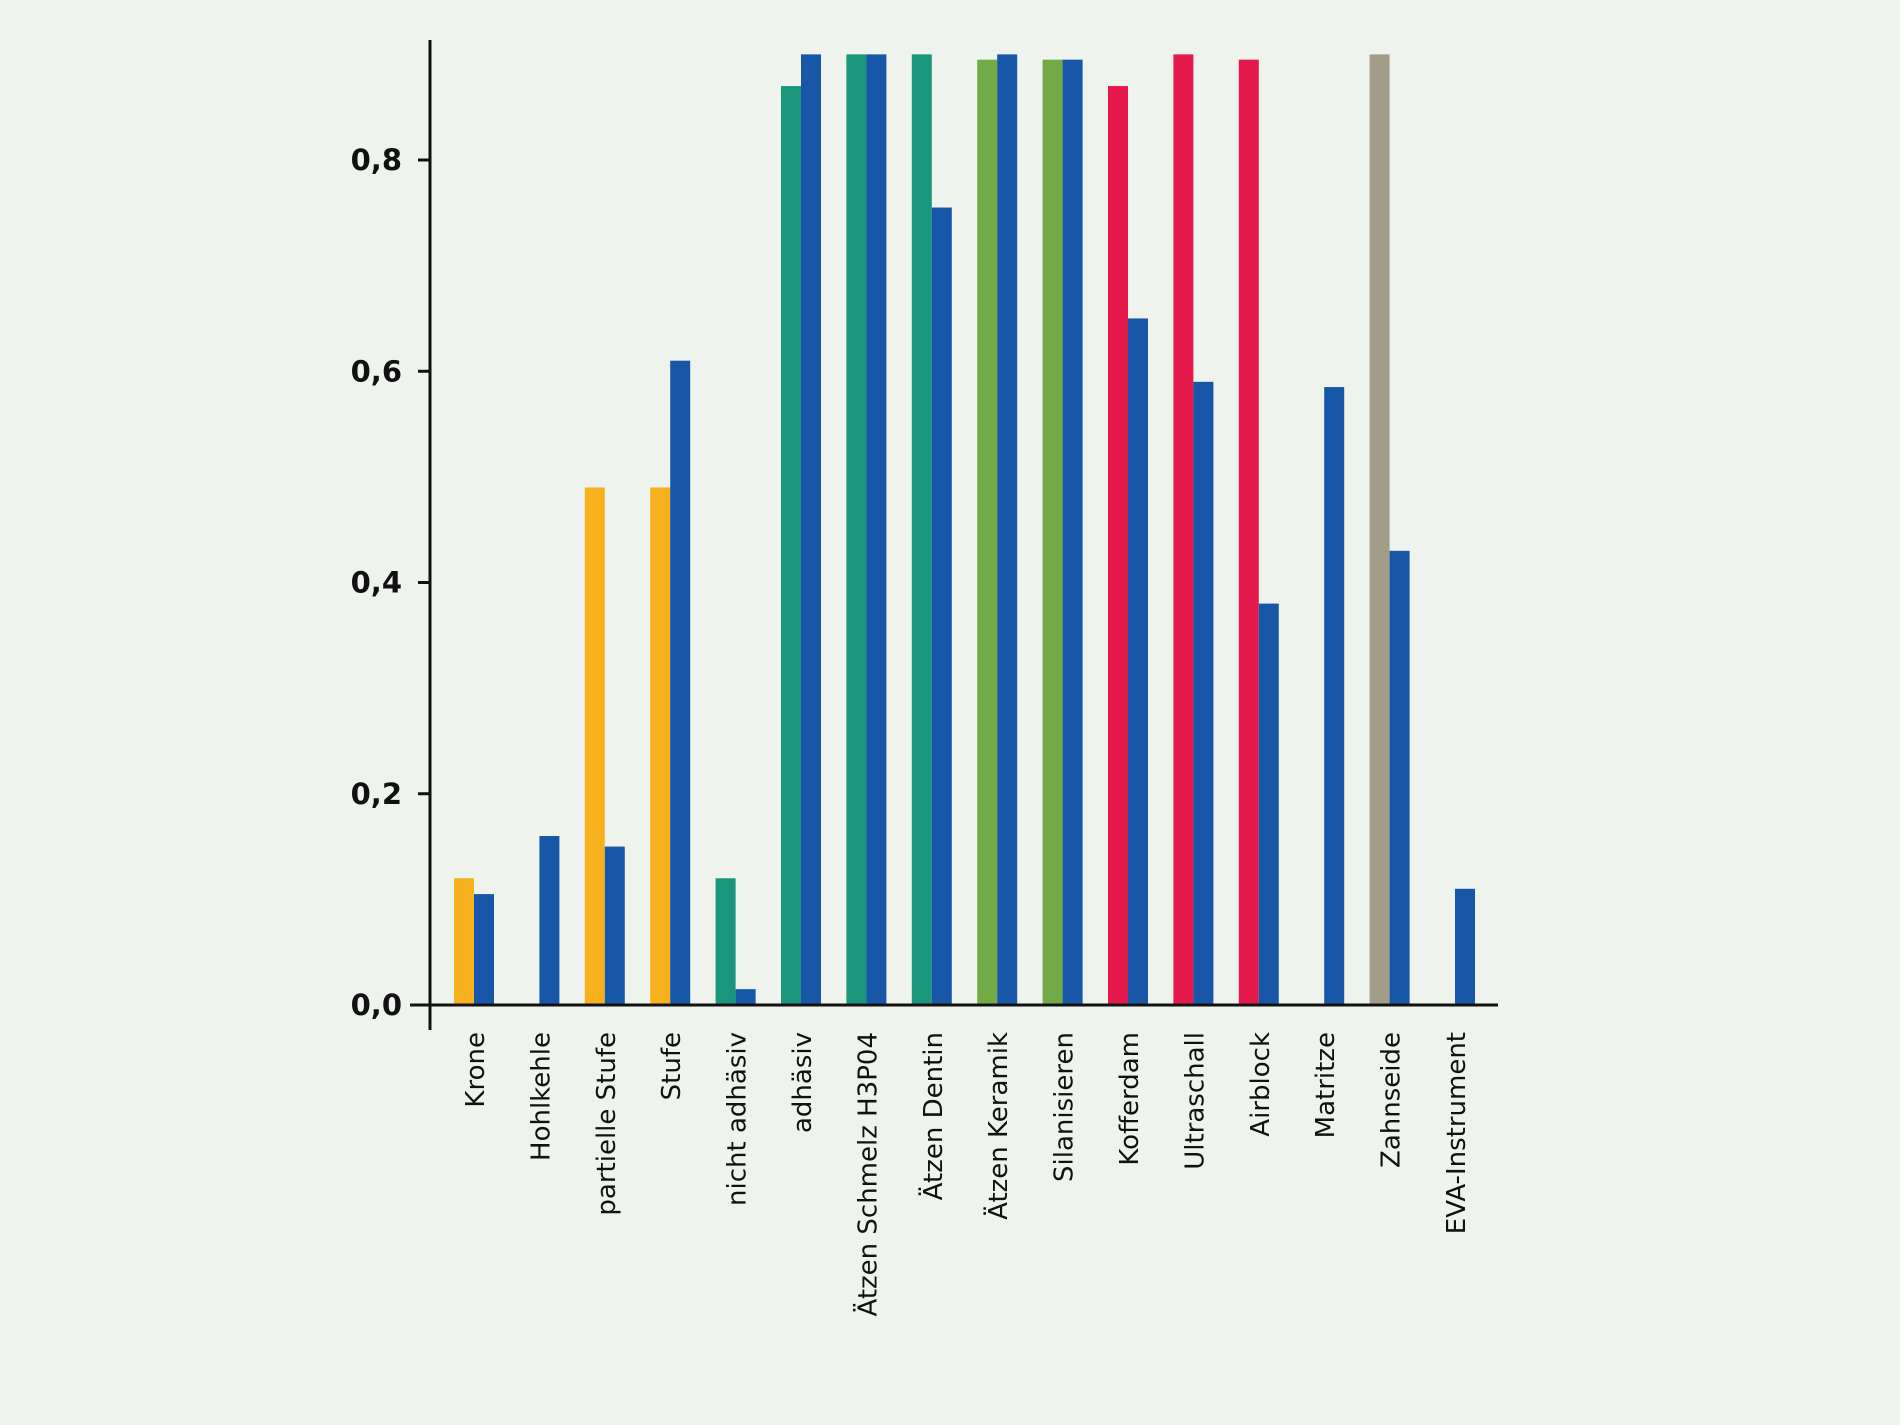 The height and width of the screenshot is (1425, 1900). Describe the element at coordinates (738, 1119) in the screenshot. I see `x-tick-label-4: nicht adhäsiv` at that location.